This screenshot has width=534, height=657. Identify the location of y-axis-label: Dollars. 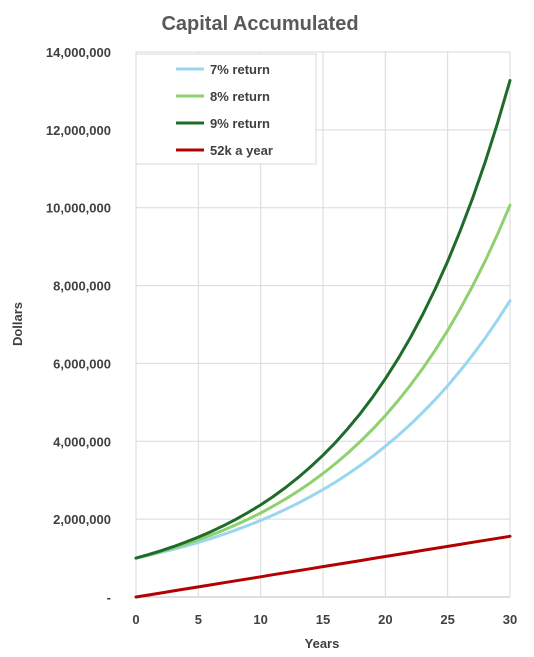
(17, 324).